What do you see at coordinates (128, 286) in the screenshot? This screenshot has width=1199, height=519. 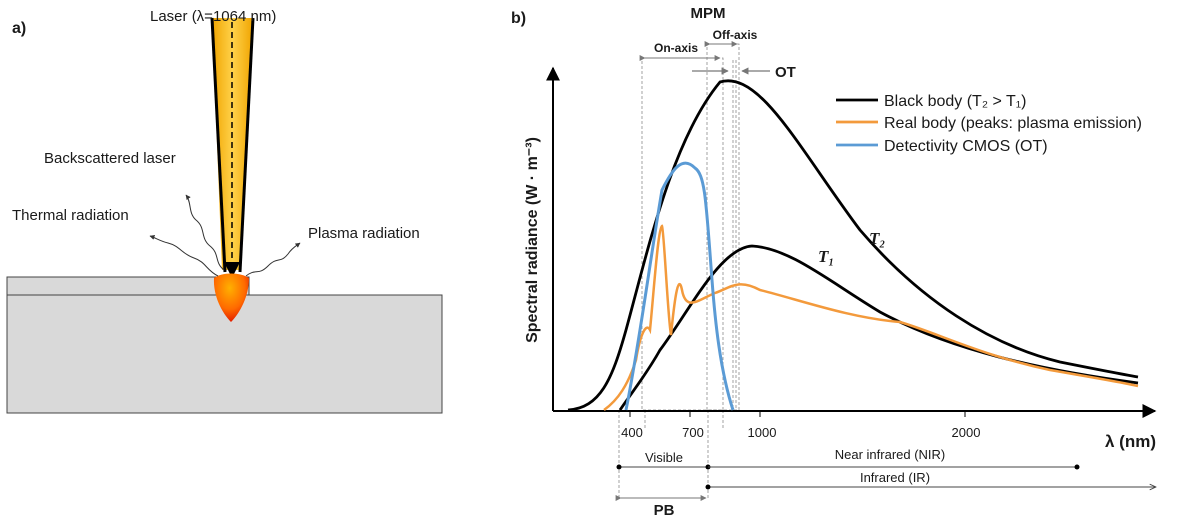 I see `top-plate` at bounding box center [128, 286].